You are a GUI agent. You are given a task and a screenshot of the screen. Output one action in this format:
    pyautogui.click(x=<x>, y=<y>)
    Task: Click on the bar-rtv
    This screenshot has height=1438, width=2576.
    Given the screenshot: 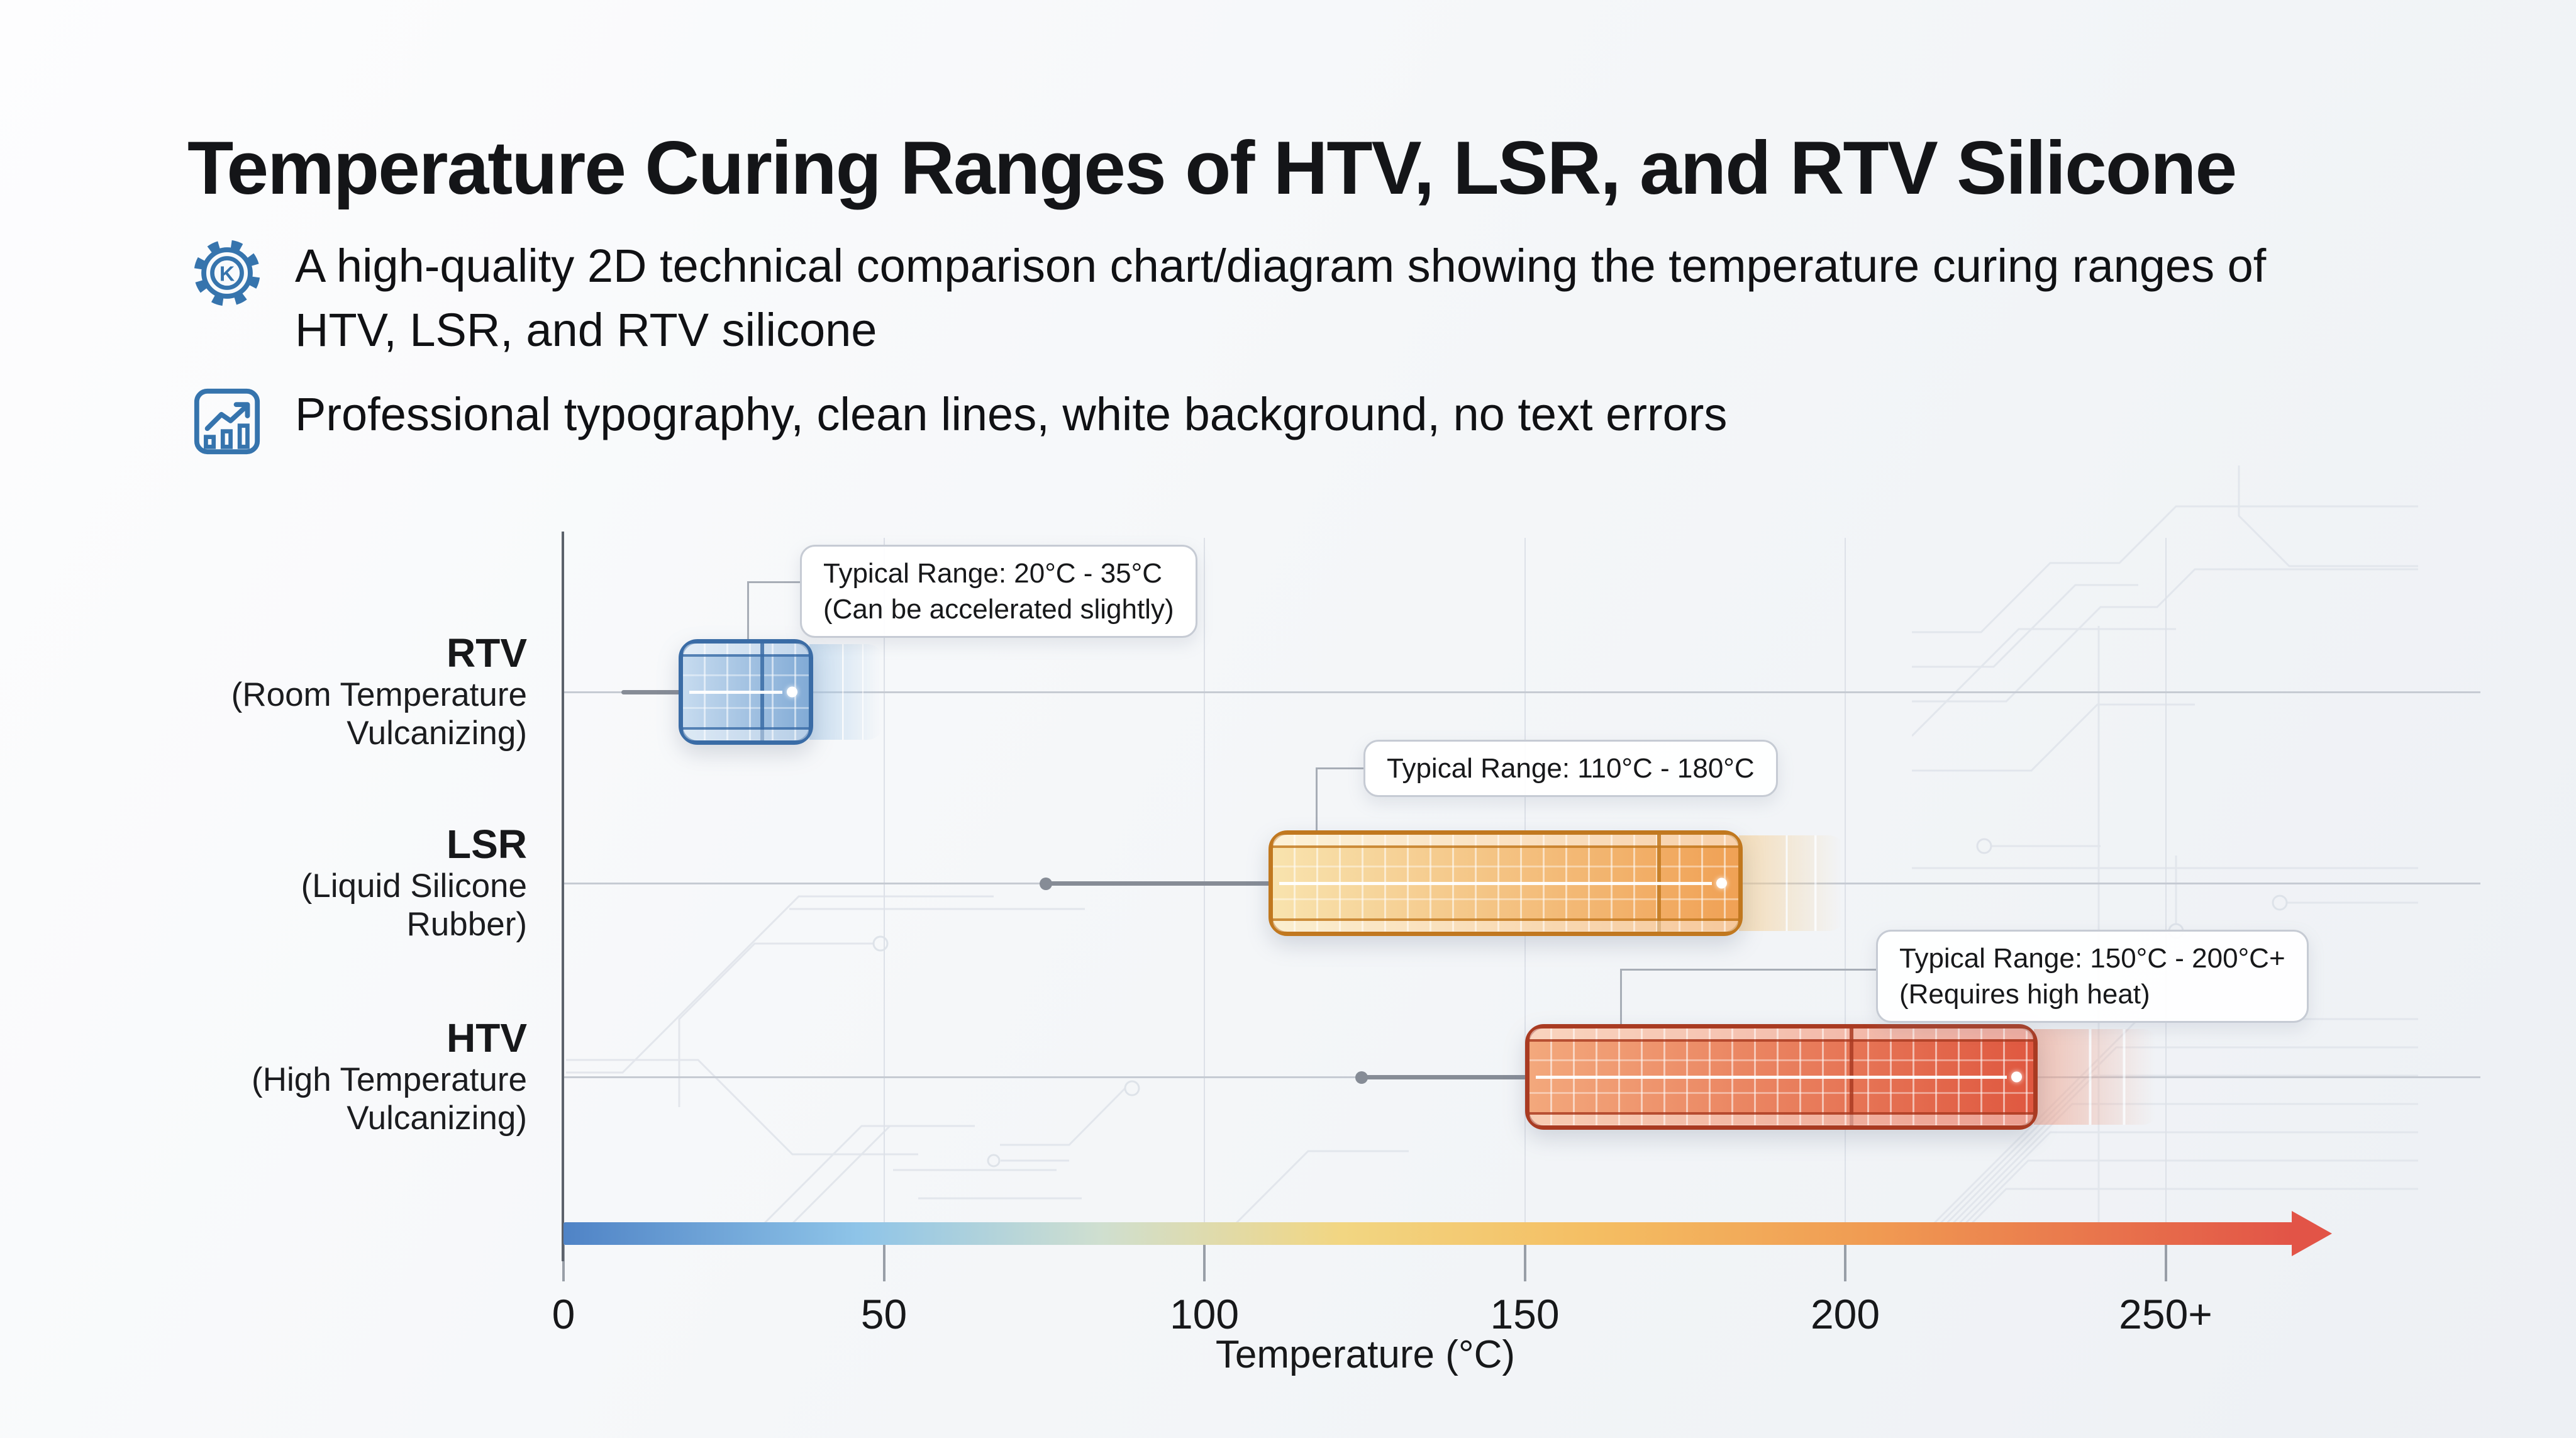 What is the action you would take?
    pyautogui.click(x=1288, y=692)
    